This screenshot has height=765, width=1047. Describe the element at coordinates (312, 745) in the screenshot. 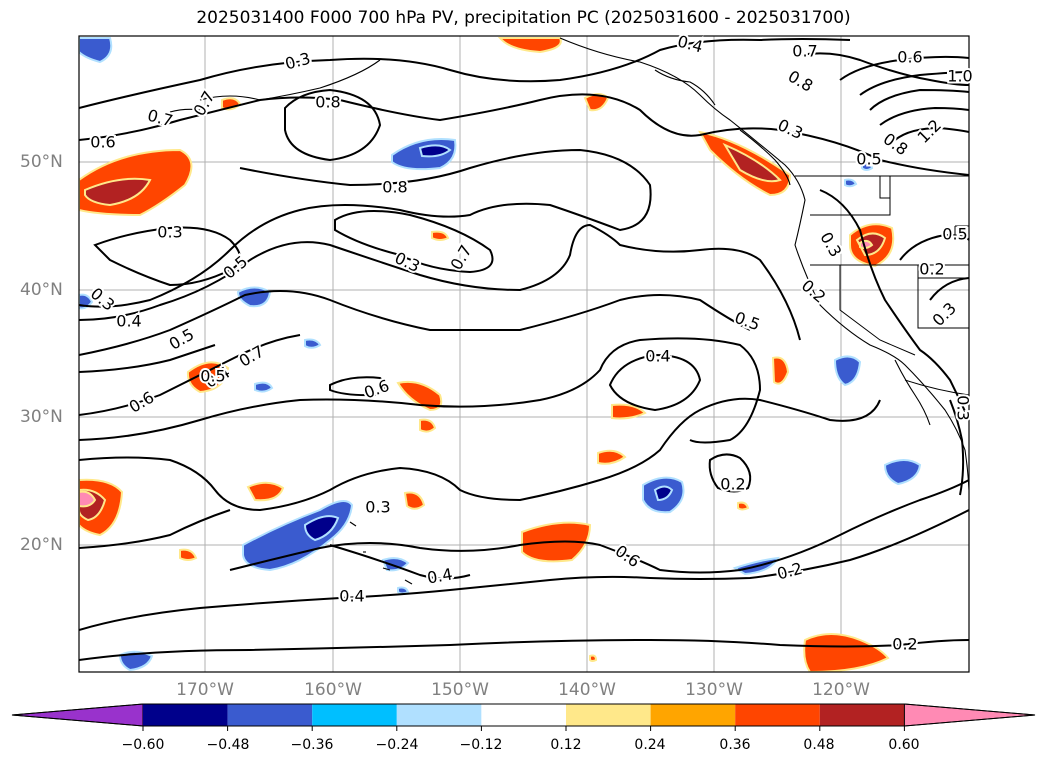

I see `colorbar-tick: −0.36` at that location.